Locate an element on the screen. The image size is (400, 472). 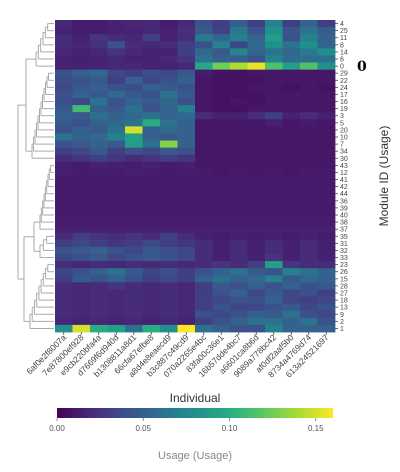
y-tick-label: 19 is located at coordinates (344, 109).